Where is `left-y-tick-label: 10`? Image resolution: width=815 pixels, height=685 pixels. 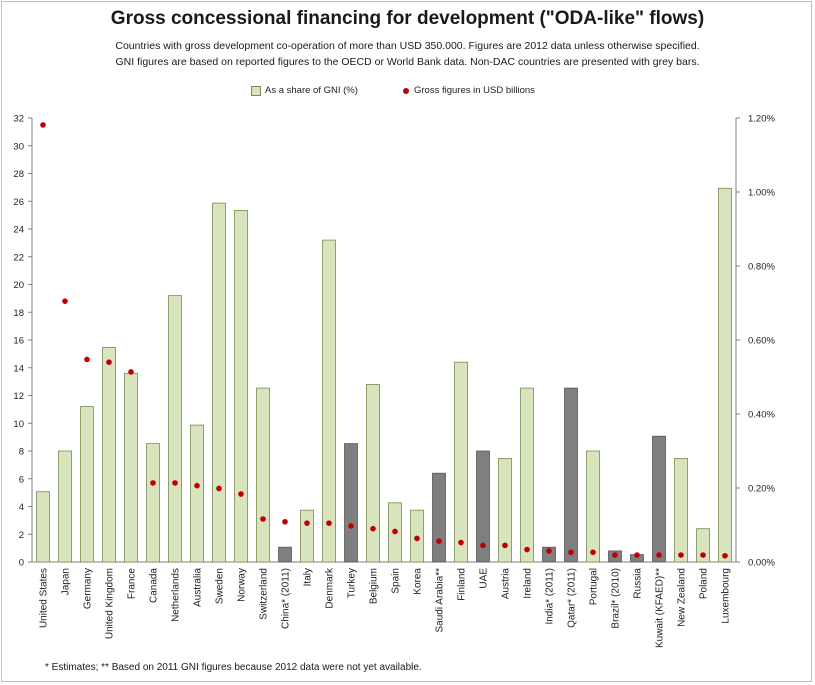
left-y-tick-label: 10 is located at coordinates (18, 424).